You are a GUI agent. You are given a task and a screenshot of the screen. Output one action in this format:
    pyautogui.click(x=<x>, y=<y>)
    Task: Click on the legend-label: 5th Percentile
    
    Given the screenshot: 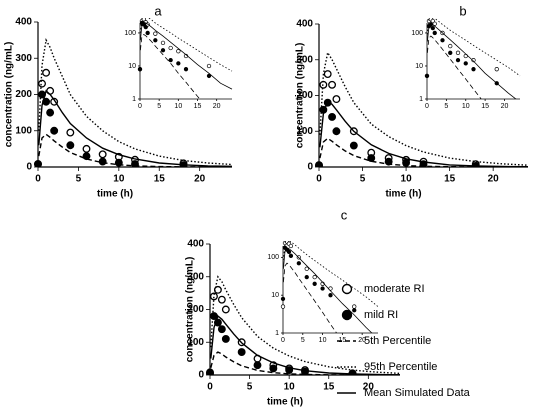 What is the action you would take?
    pyautogui.click(x=397, y=341)
    